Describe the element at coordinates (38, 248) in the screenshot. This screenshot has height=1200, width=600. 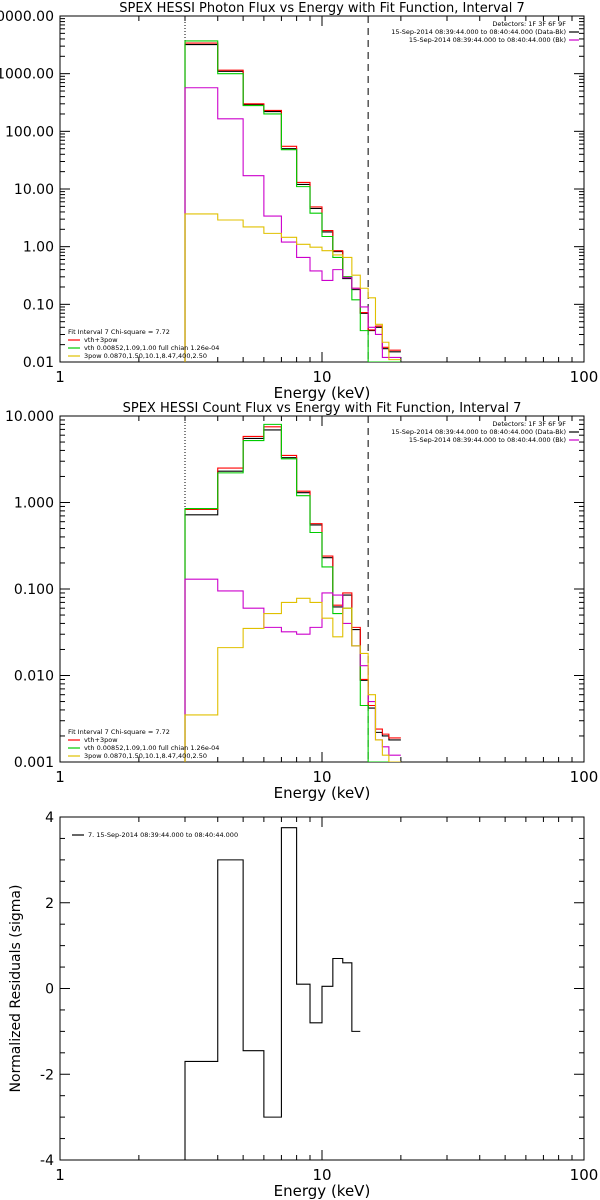
I see `y-tick-label: 1.00` at that location.